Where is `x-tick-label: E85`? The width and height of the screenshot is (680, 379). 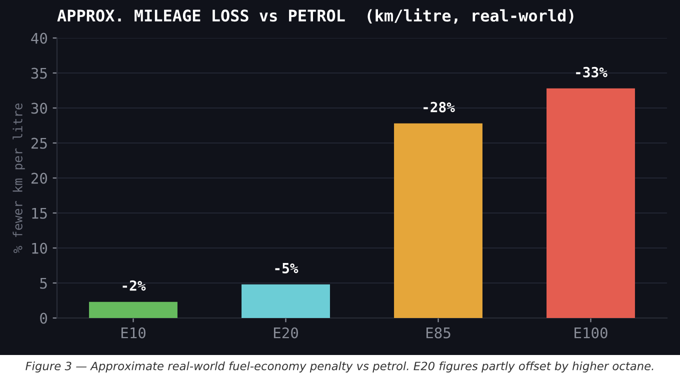
x-tick-label: E85 is located at coordinates (438, 332).